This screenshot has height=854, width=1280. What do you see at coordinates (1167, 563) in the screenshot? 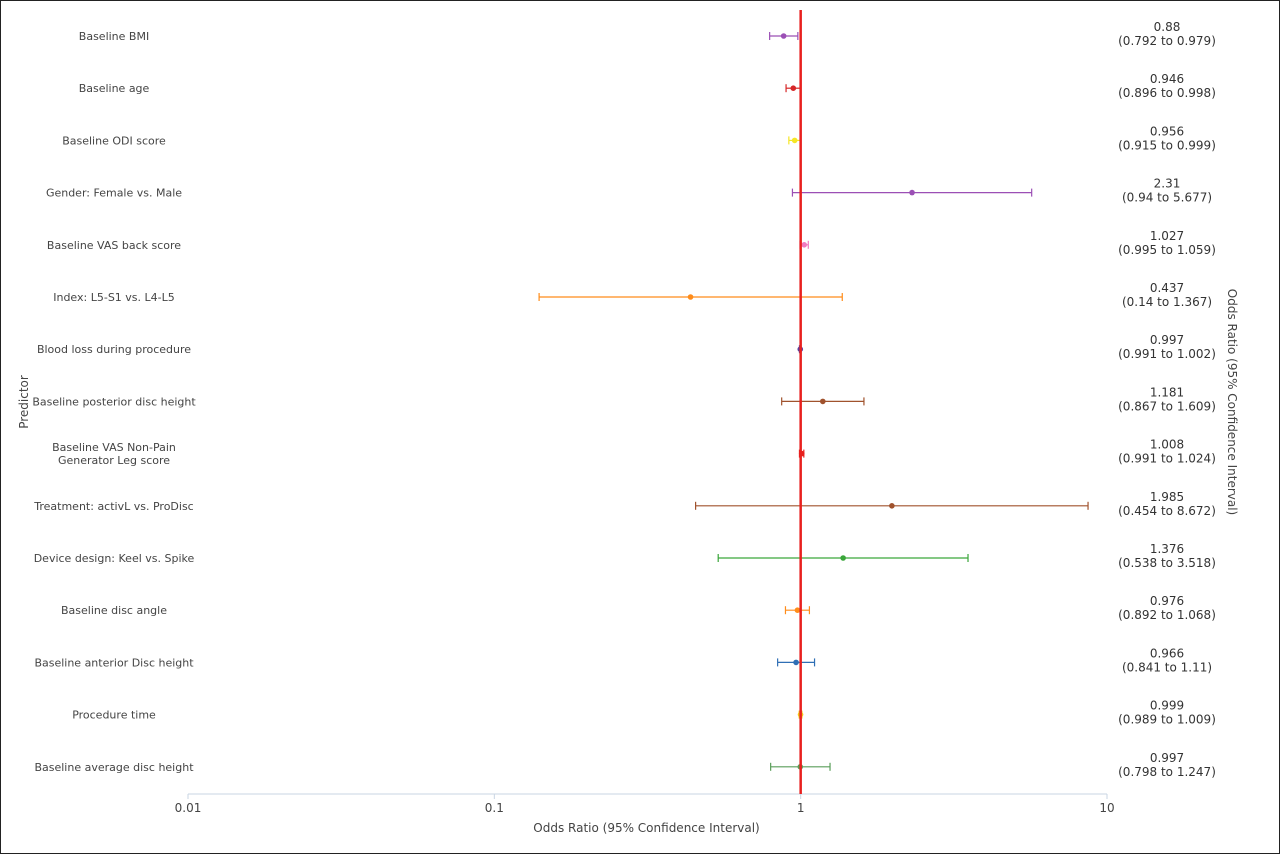
I see `ci-value-label: (0.538 to 3.518)` at bounding box center [1167, 563].